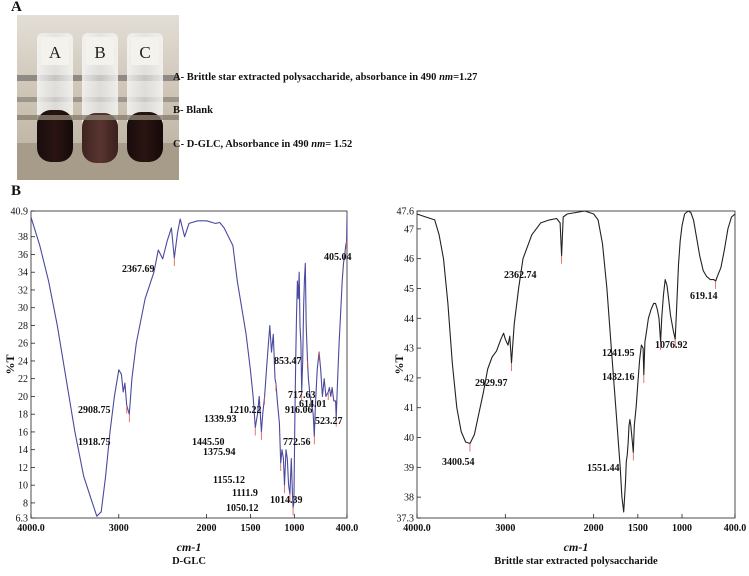  What do you see at coordinates (23, 486) in the screenshot?
I see `y-tick-label: 10` at bounding box center [23, 486].